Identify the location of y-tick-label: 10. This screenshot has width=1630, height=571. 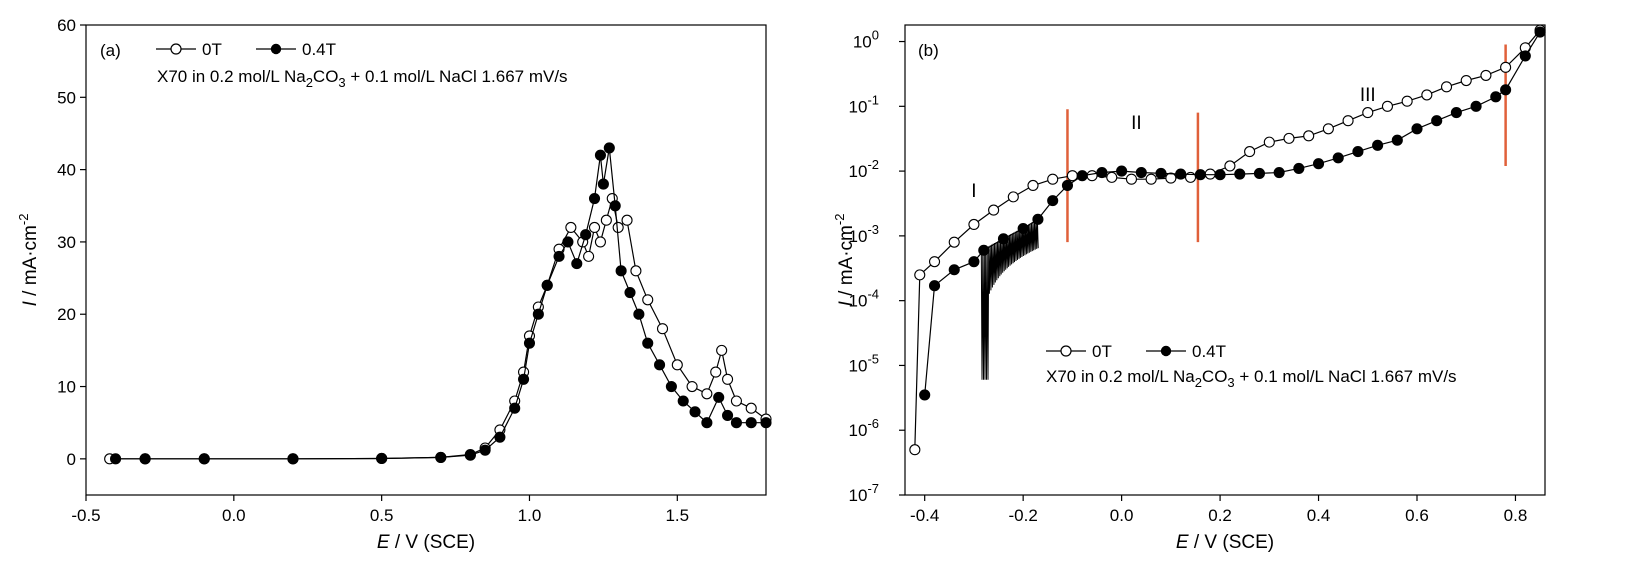
(66, 387).